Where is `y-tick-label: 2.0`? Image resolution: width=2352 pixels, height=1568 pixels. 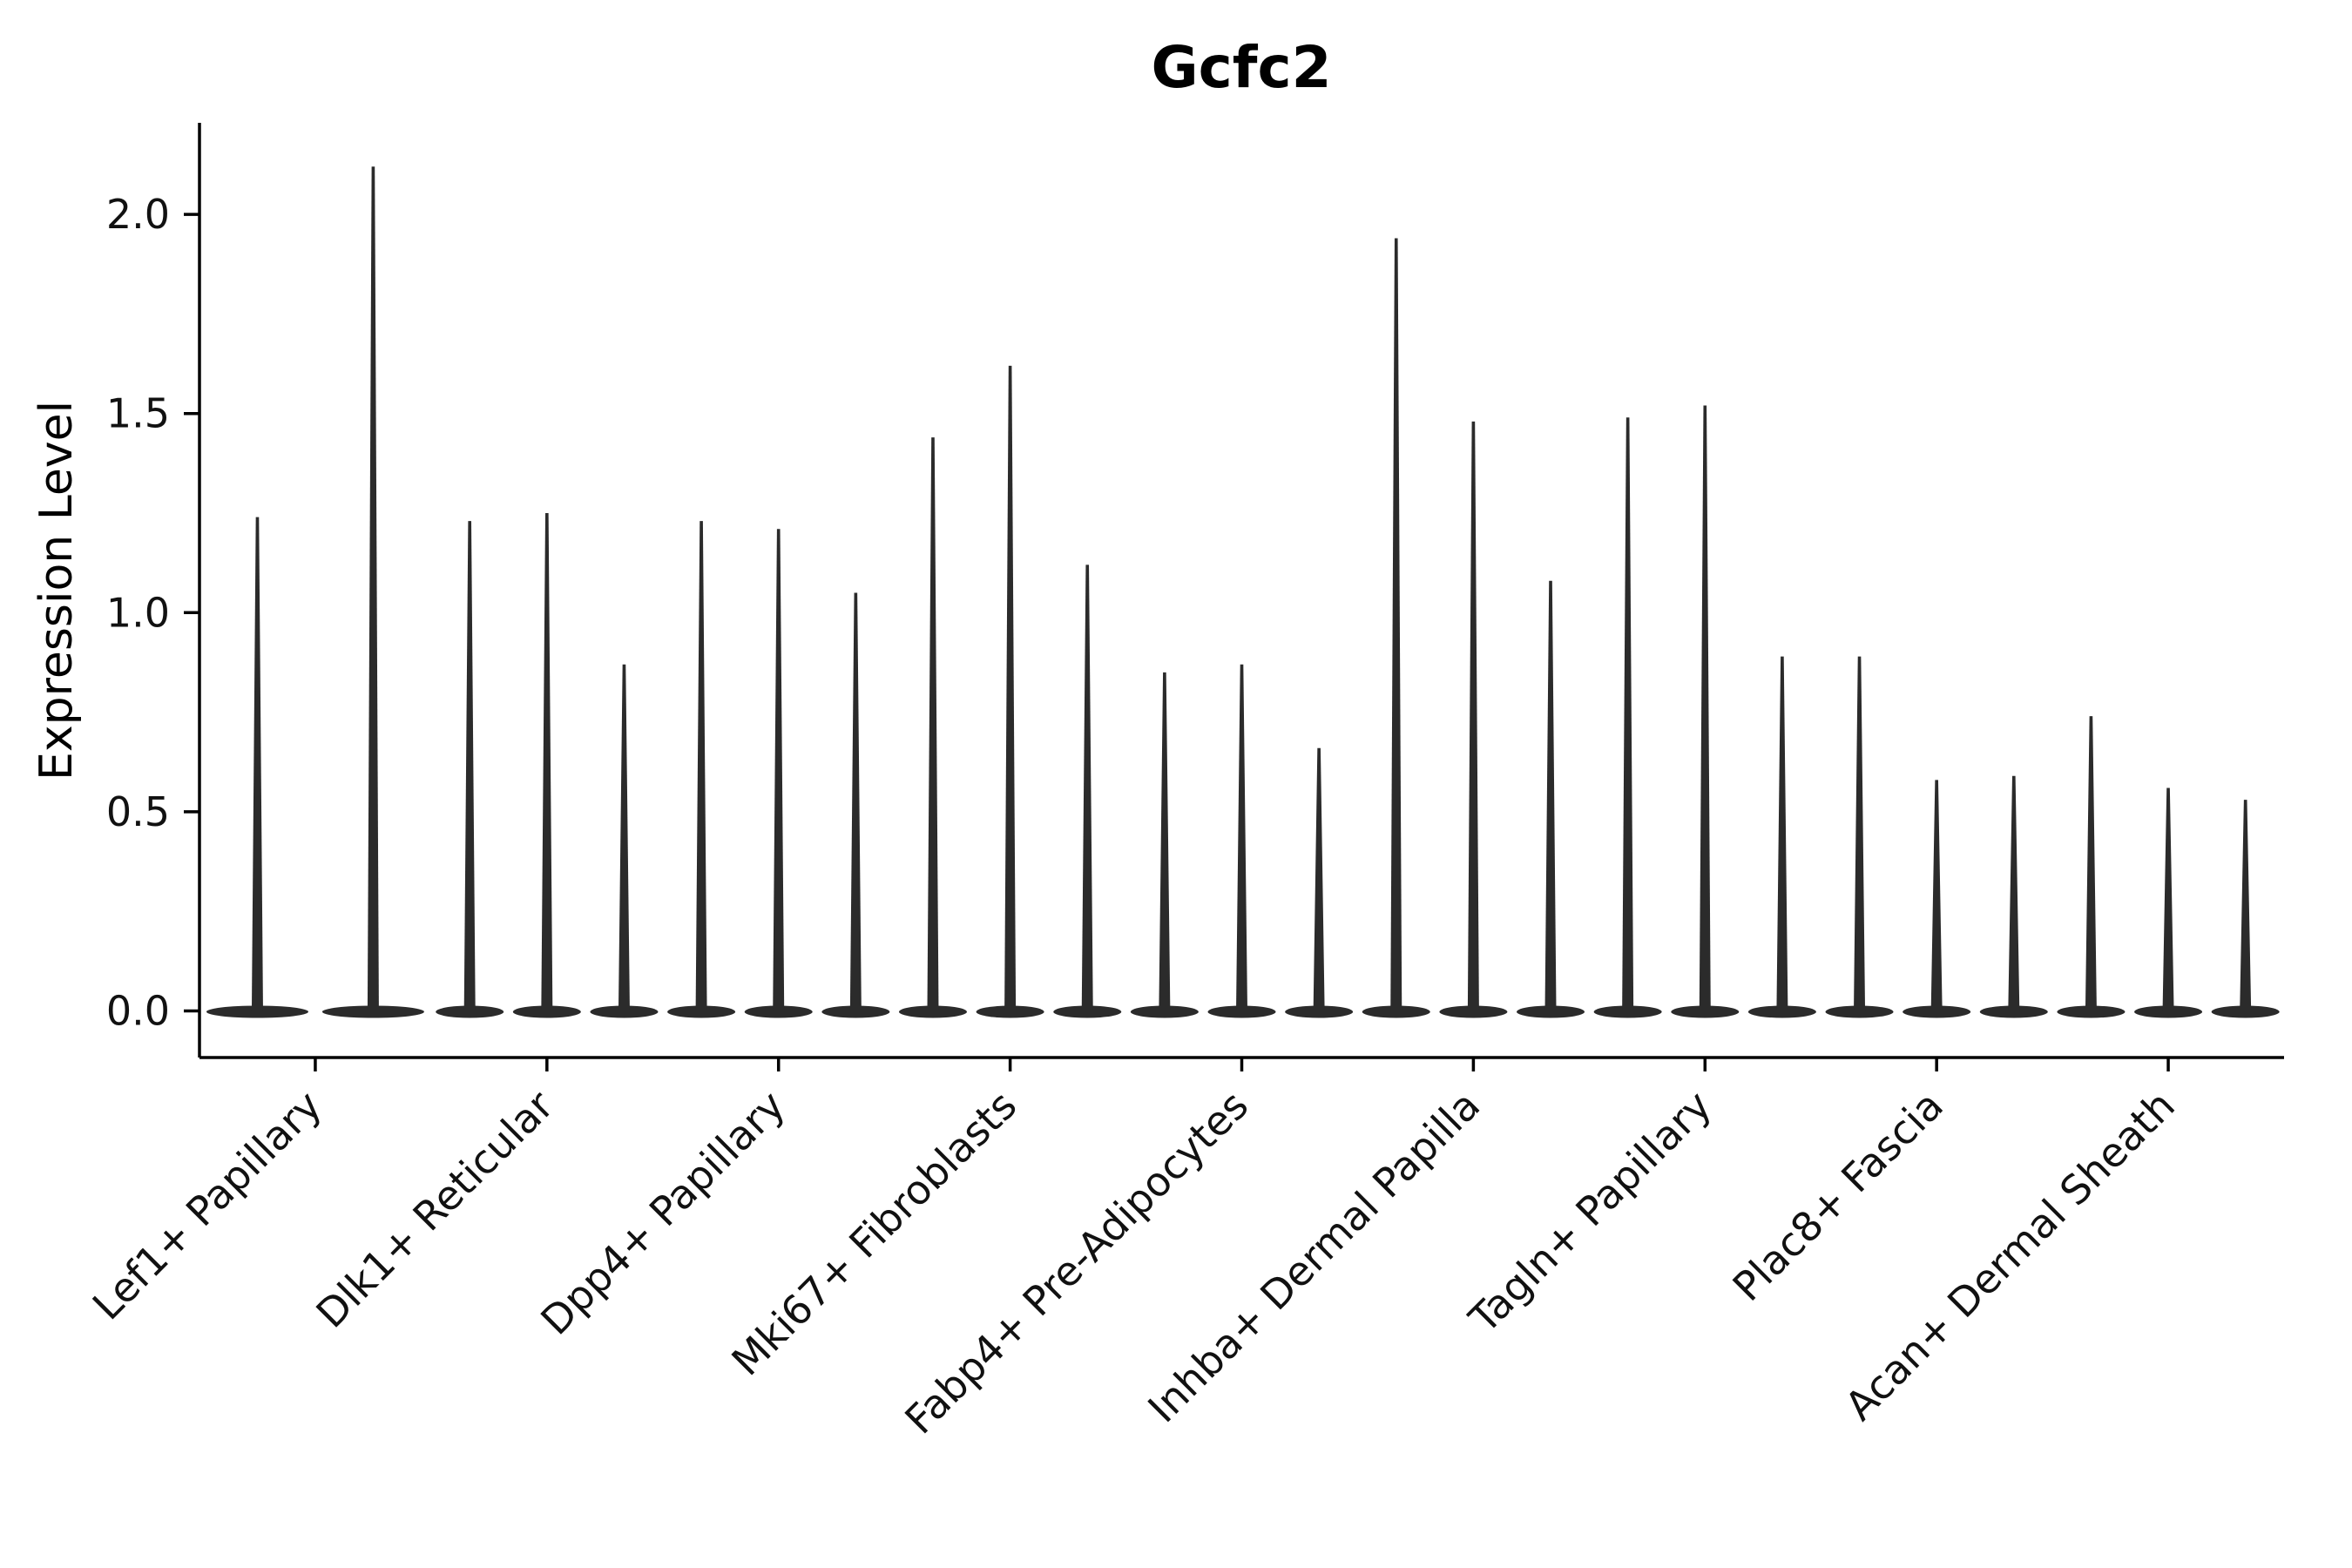 y-tick-label: 2.0 is located at coordinates (138, 215).